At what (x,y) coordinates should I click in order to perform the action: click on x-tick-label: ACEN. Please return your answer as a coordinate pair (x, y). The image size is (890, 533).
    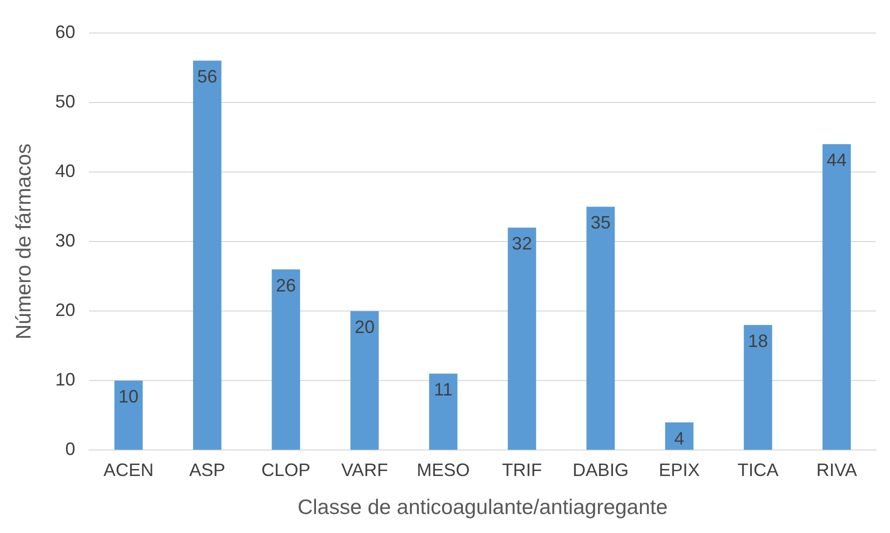
    Looking at the image, I should click on (129, 470).